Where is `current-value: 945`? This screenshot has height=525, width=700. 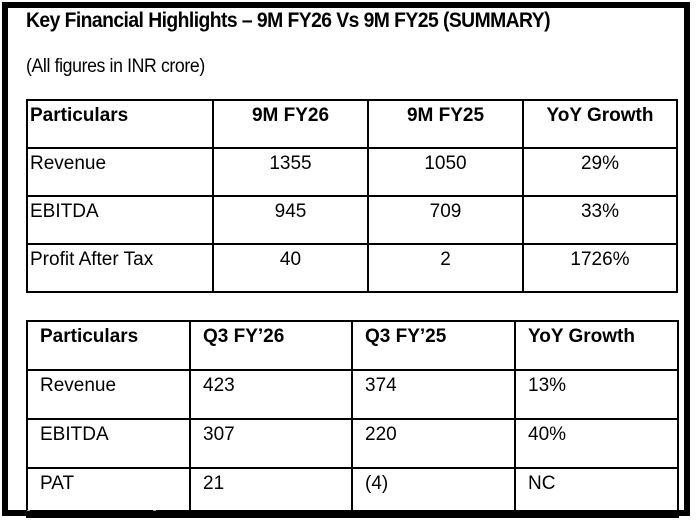 current-value: 945 is located at coordinates (290, 220).